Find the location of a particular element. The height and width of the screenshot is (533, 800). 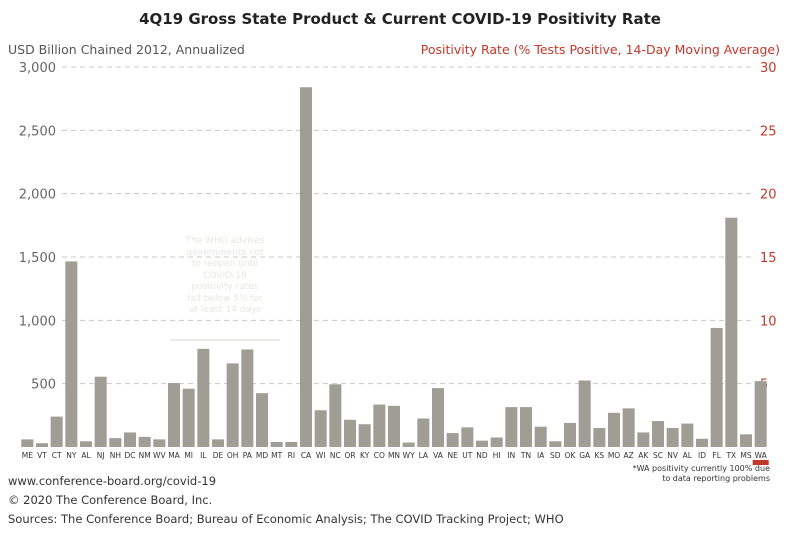

x-tick-label: GA is located at coordinates (585, 455).